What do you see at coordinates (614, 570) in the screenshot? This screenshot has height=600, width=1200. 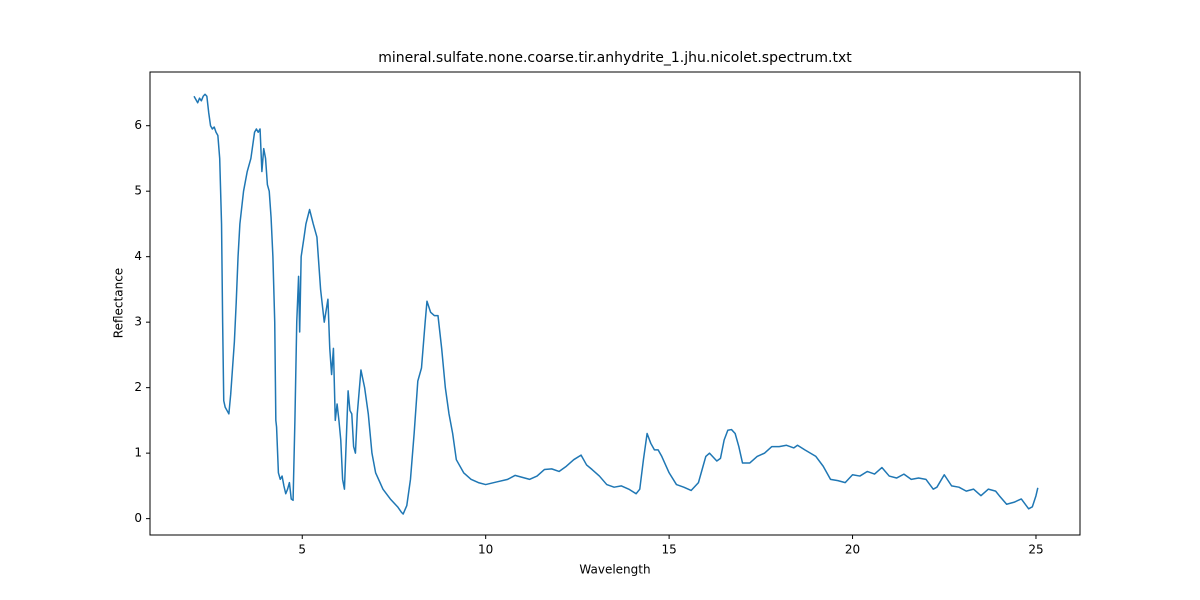 I see `x-axis-label: Wavelength` at bounding box center [614, 570].